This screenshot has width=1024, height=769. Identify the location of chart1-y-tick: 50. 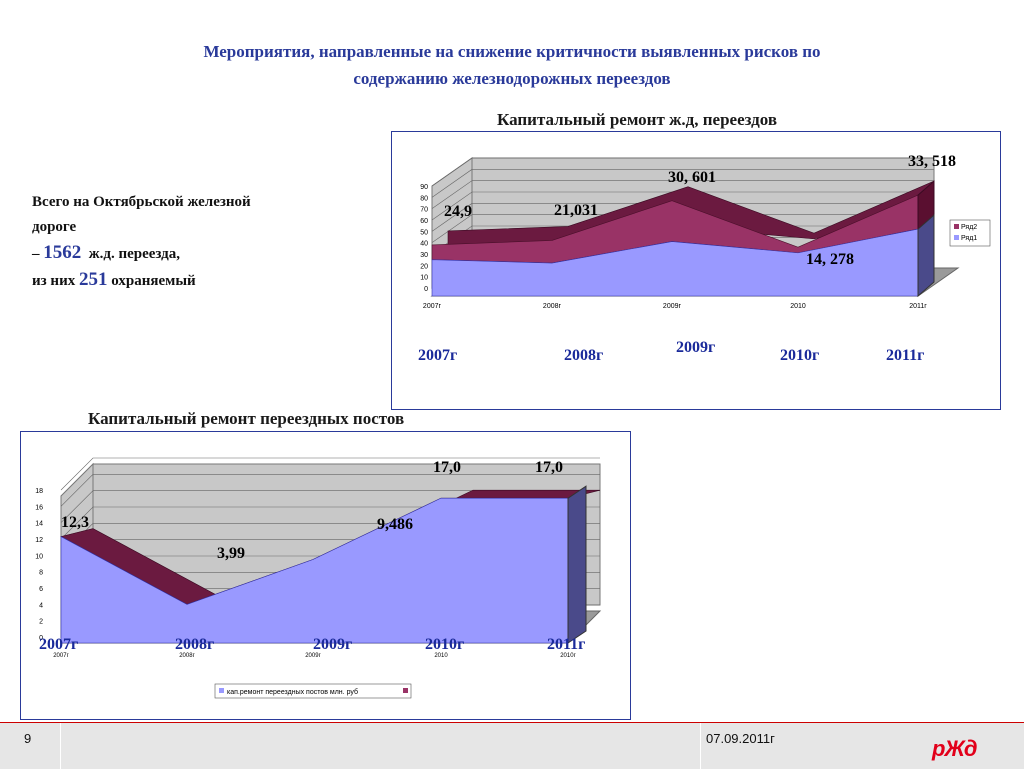
(424, 232).